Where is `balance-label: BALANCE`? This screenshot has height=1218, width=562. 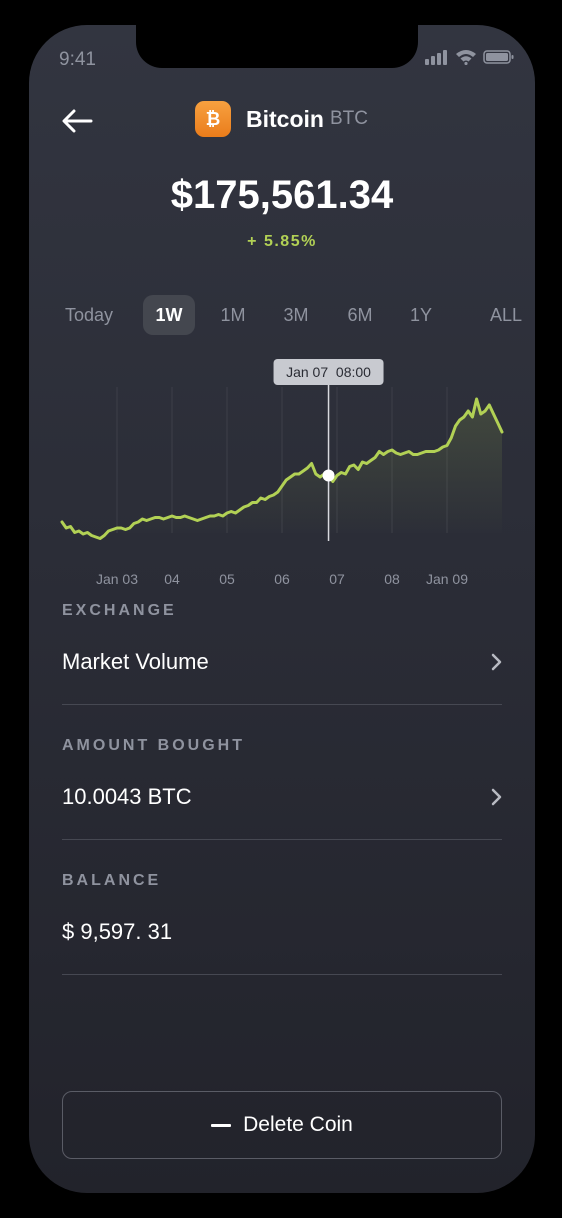
balance-label: BALANCE is located at coordinates (112, 880).